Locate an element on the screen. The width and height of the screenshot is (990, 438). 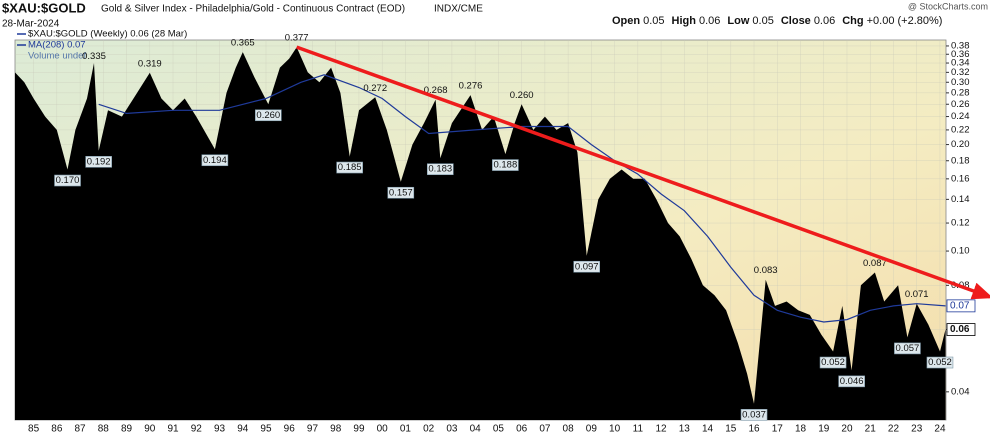
close-last-label: 0.06 is located at coordinates (960, 329).